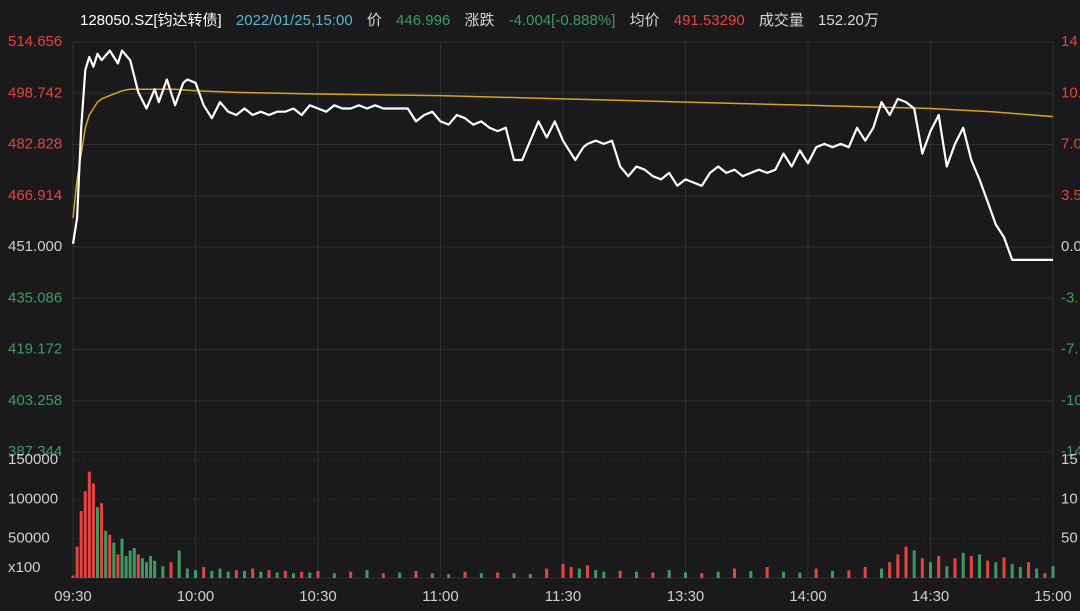 This screenshot has width=1080, height=611. Describe the element at coordinates (73, 596) in the screenshot. I see `time-tick-label: 09:30` at that location.